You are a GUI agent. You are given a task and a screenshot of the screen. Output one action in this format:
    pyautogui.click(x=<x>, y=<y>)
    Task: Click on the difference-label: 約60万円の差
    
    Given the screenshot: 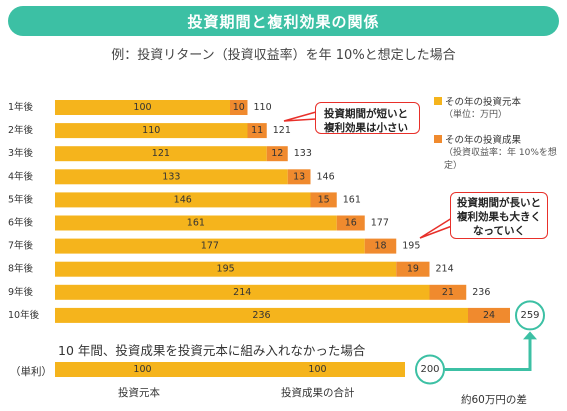 What is the action you would take?
    pyautogui.click(x=494, y=400)
    